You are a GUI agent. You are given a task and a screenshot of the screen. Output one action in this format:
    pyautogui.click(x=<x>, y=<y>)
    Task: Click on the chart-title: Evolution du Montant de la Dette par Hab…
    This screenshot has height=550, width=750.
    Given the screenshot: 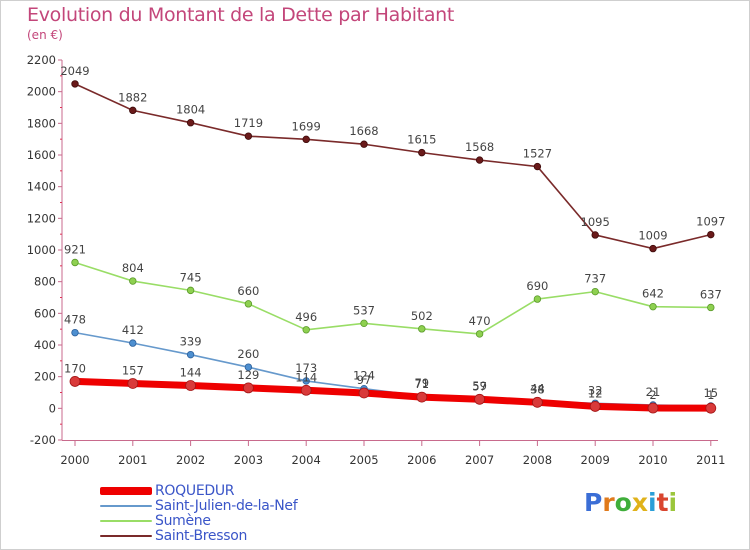 What is the action you would take?
    pyautogui.click(x=241, y=15)
    